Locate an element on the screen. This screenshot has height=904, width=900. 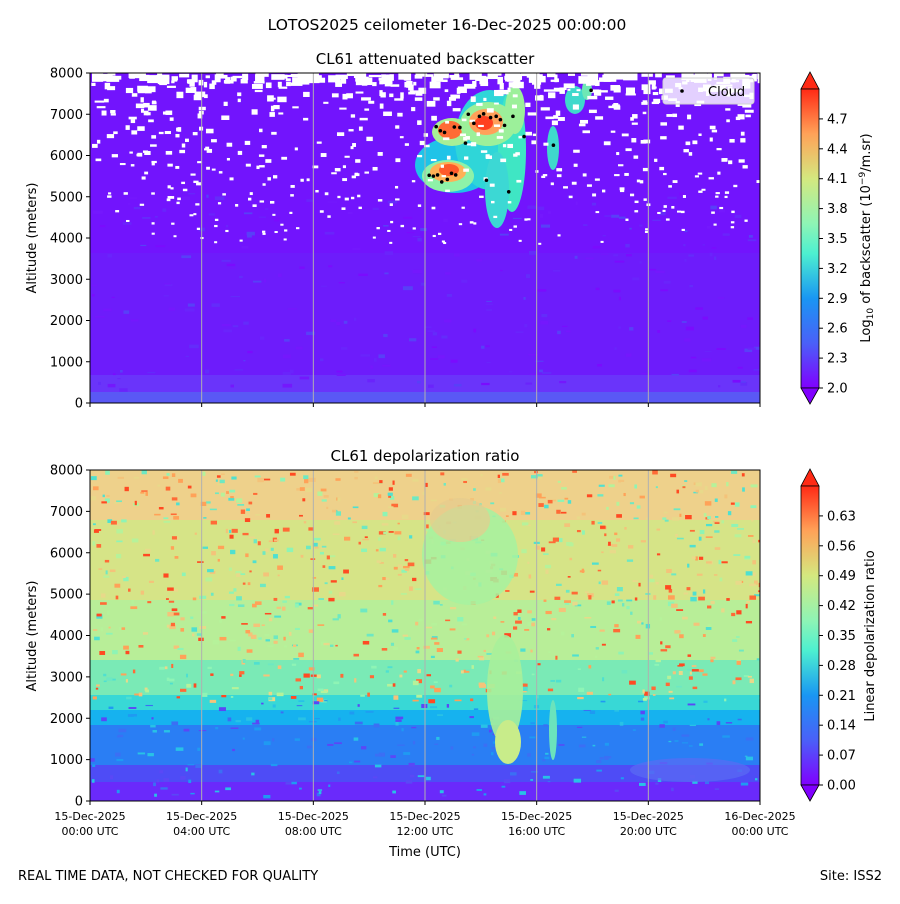
colorbar-tick-label: 2.9 is located at coordinates (837, 299).